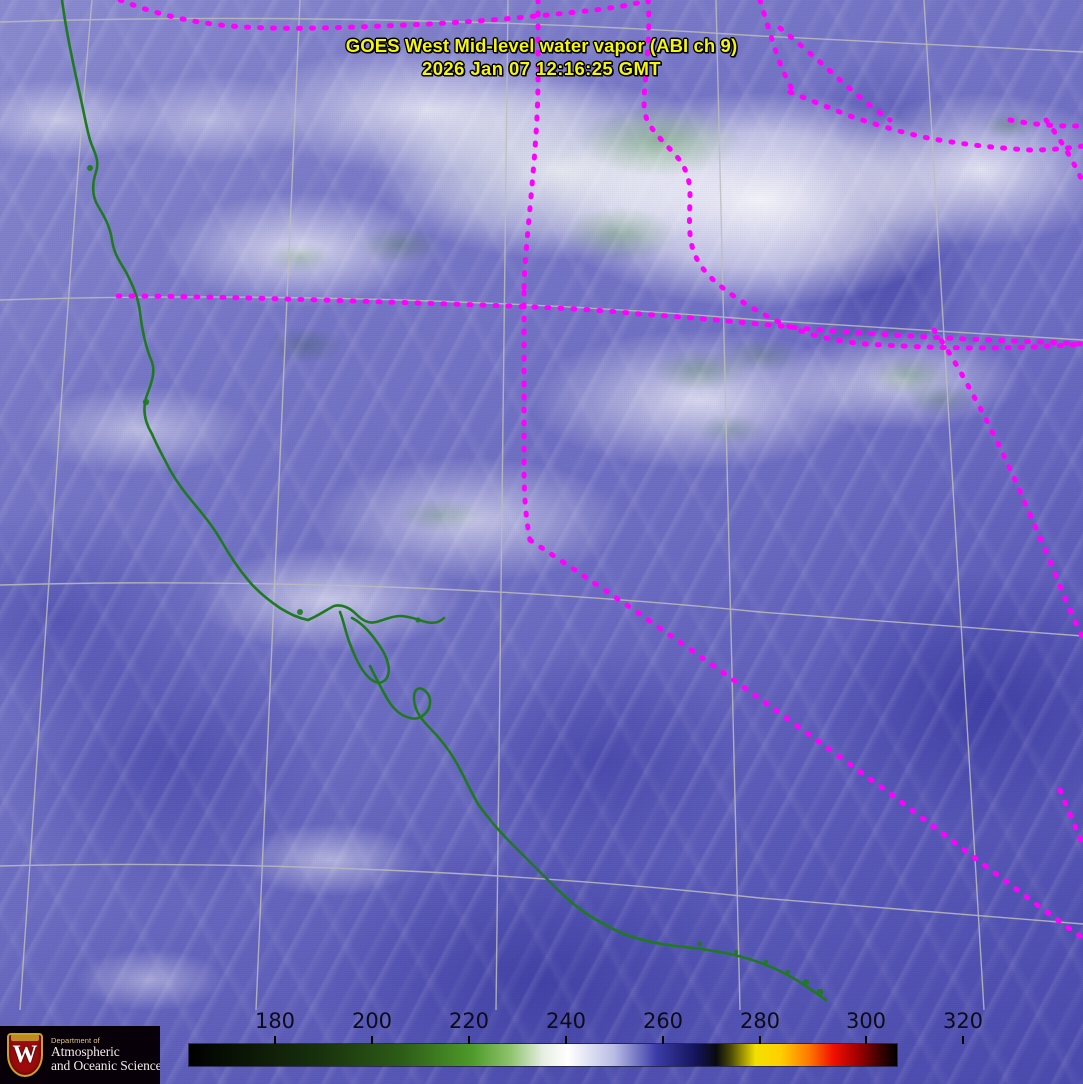 The height and width of the screenshot is (1084, 1083). I want to click on border-utah-colorado, so click(1063, 151).